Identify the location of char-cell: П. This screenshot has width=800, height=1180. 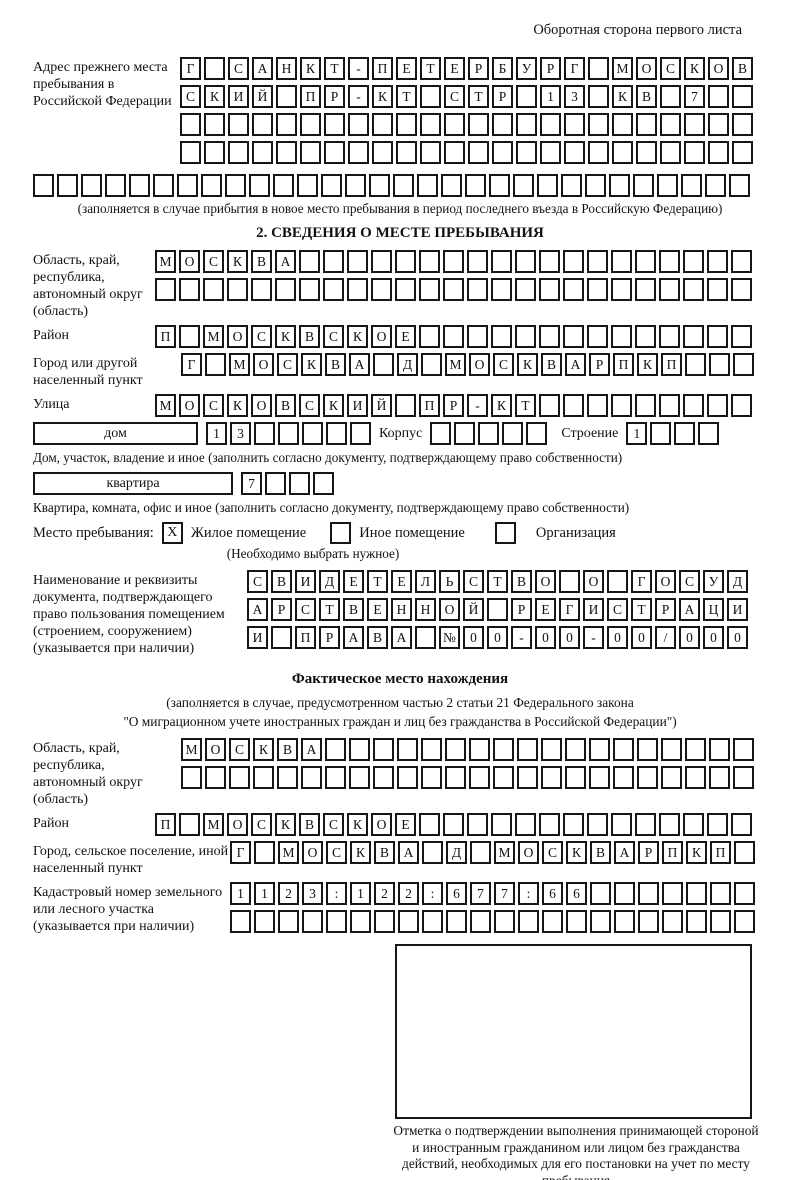
(310, 96).